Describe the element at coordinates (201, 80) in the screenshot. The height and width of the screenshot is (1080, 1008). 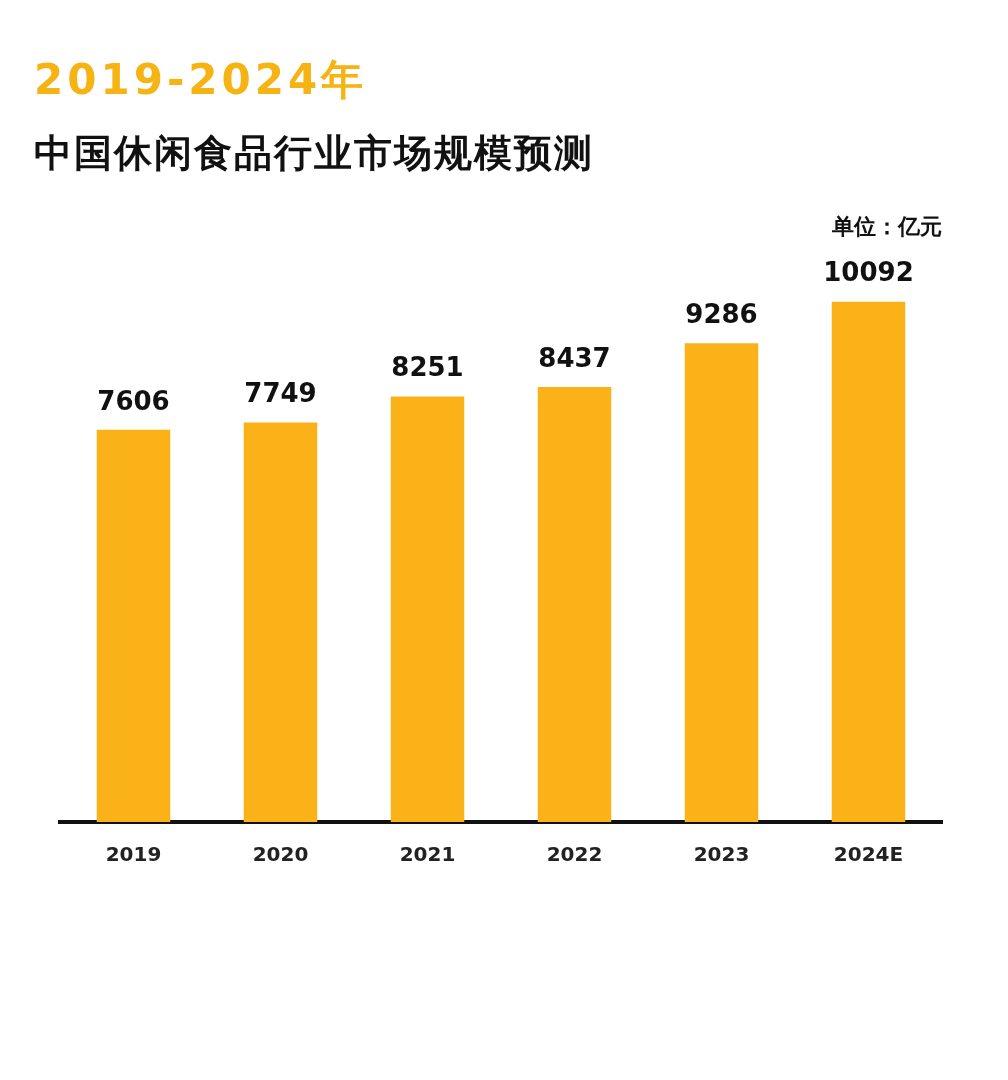
I see `chart-title: 2019-2024年` at that location.